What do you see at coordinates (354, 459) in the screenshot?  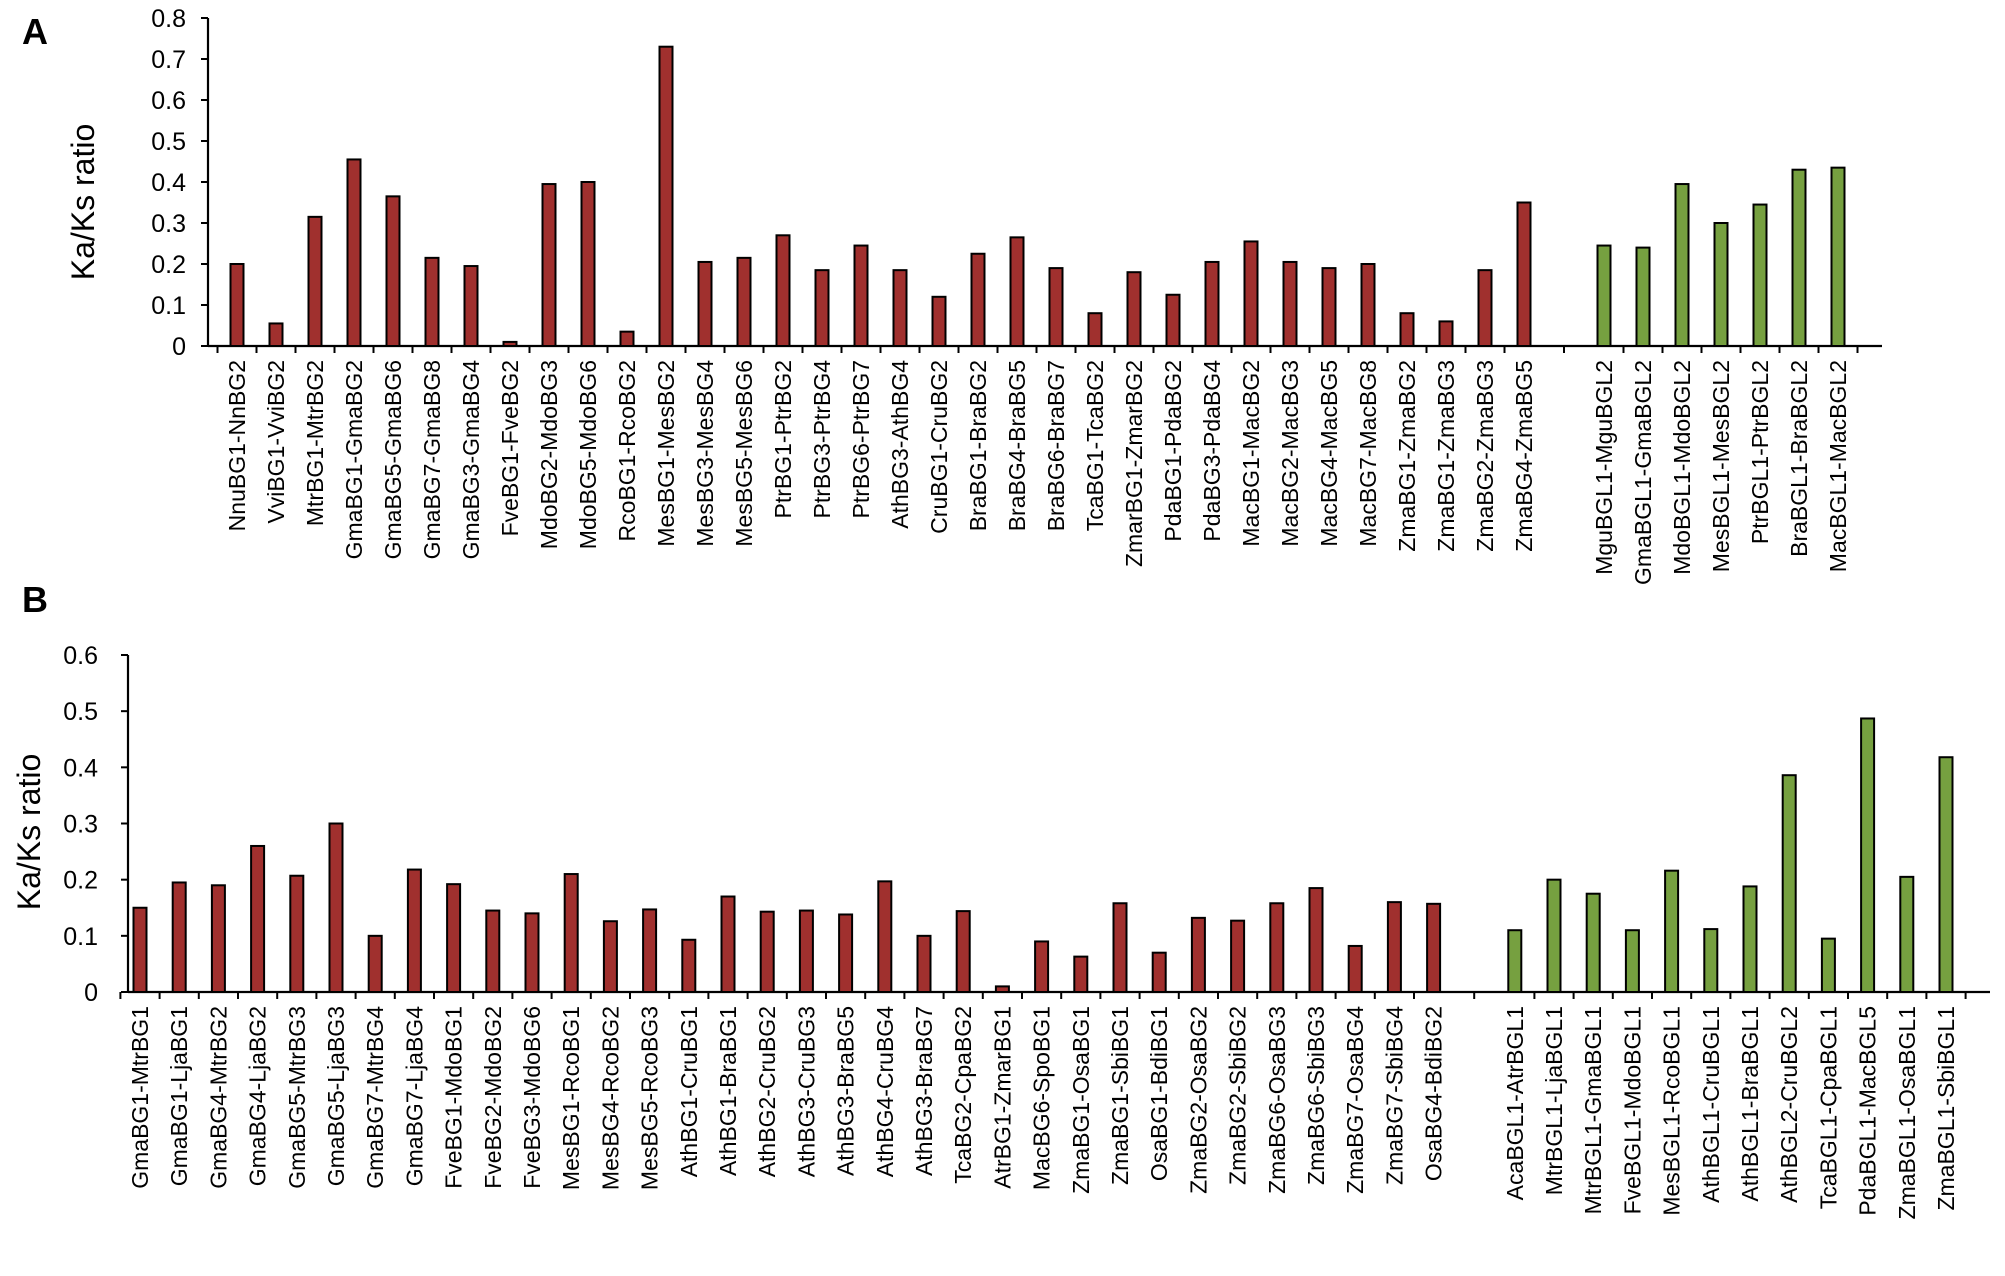 I see `x-tick-label: GmaBG1-GmaBG2` at bounding box center [354, 459].